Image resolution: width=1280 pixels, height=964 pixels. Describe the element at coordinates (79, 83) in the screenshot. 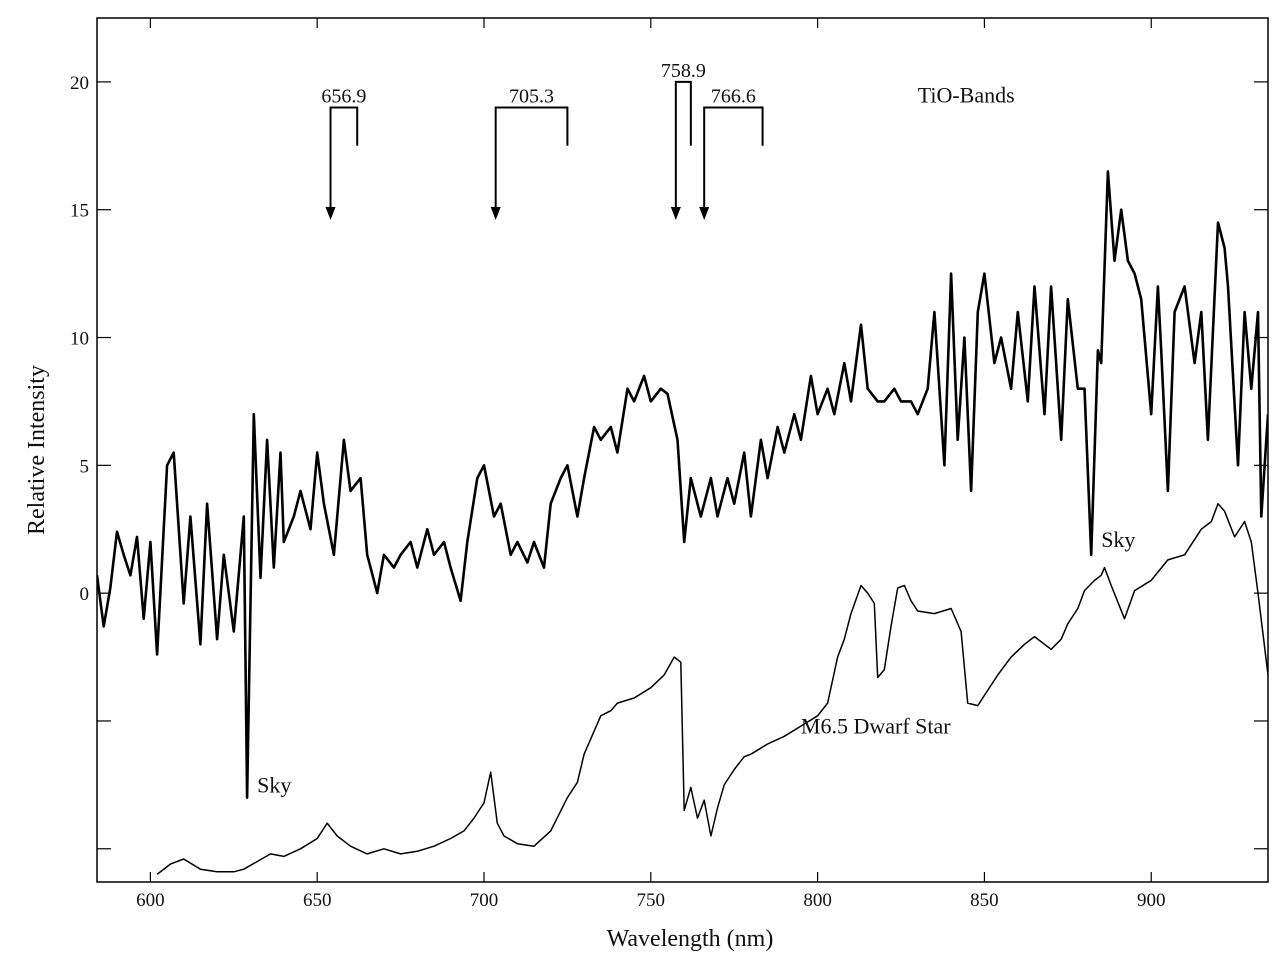

I see `y-tick-label: 20` at that location.